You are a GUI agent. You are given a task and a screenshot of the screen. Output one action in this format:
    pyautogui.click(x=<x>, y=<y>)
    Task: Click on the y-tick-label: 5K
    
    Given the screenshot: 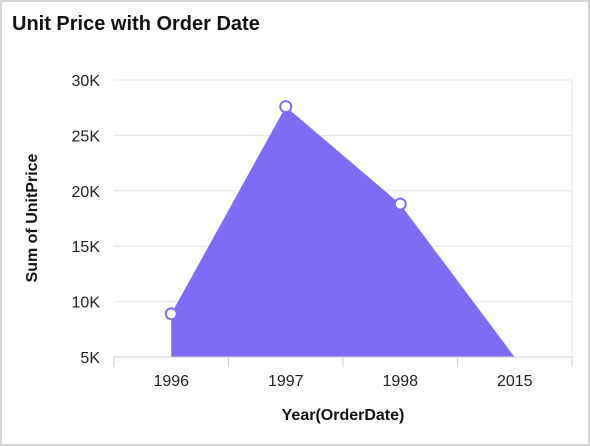 What is the action you would take?
    pyautogui.click(x=90, y=358)
    